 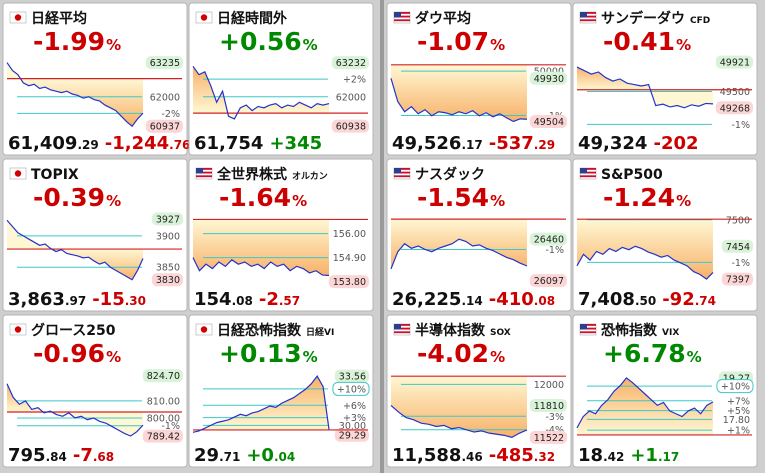 I want to click on level-label: 11522, so click(x=549, y=438).